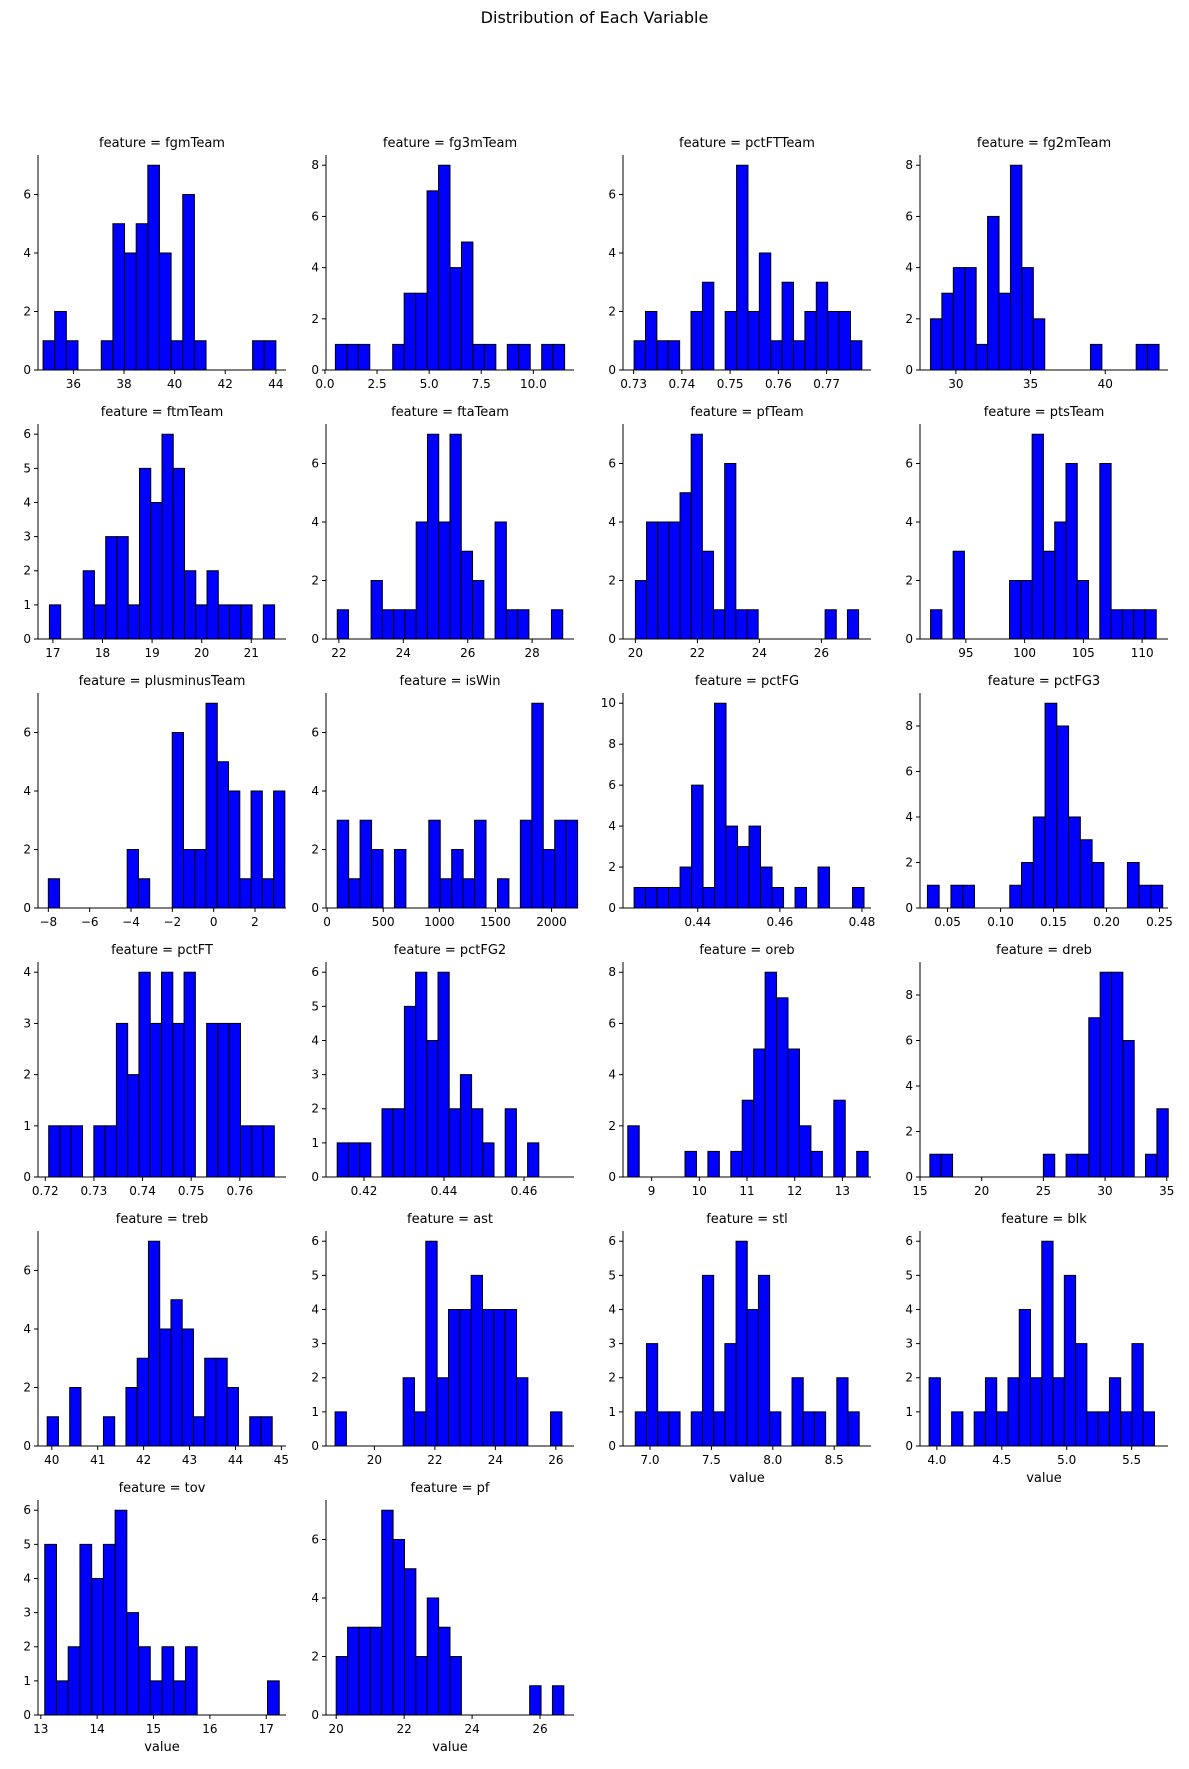  What do you see at coordinates (154, 1618) in the screenshot?
I see `histogram-panel: feature = tov 0 1 2 3 4 5 6 13 14 15 16 17 value` at bounding box center [154, 1618].